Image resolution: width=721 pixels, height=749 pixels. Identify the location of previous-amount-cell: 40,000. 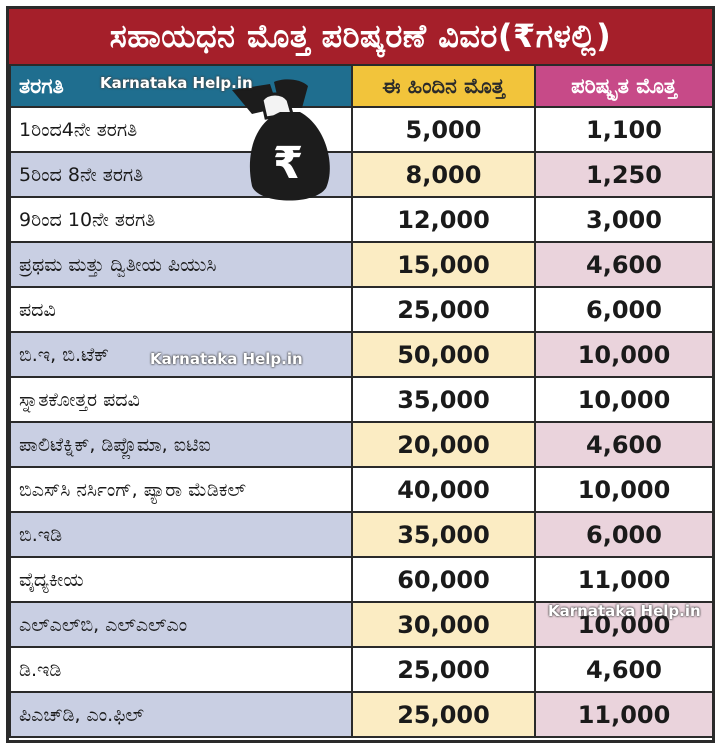
(443, 489).